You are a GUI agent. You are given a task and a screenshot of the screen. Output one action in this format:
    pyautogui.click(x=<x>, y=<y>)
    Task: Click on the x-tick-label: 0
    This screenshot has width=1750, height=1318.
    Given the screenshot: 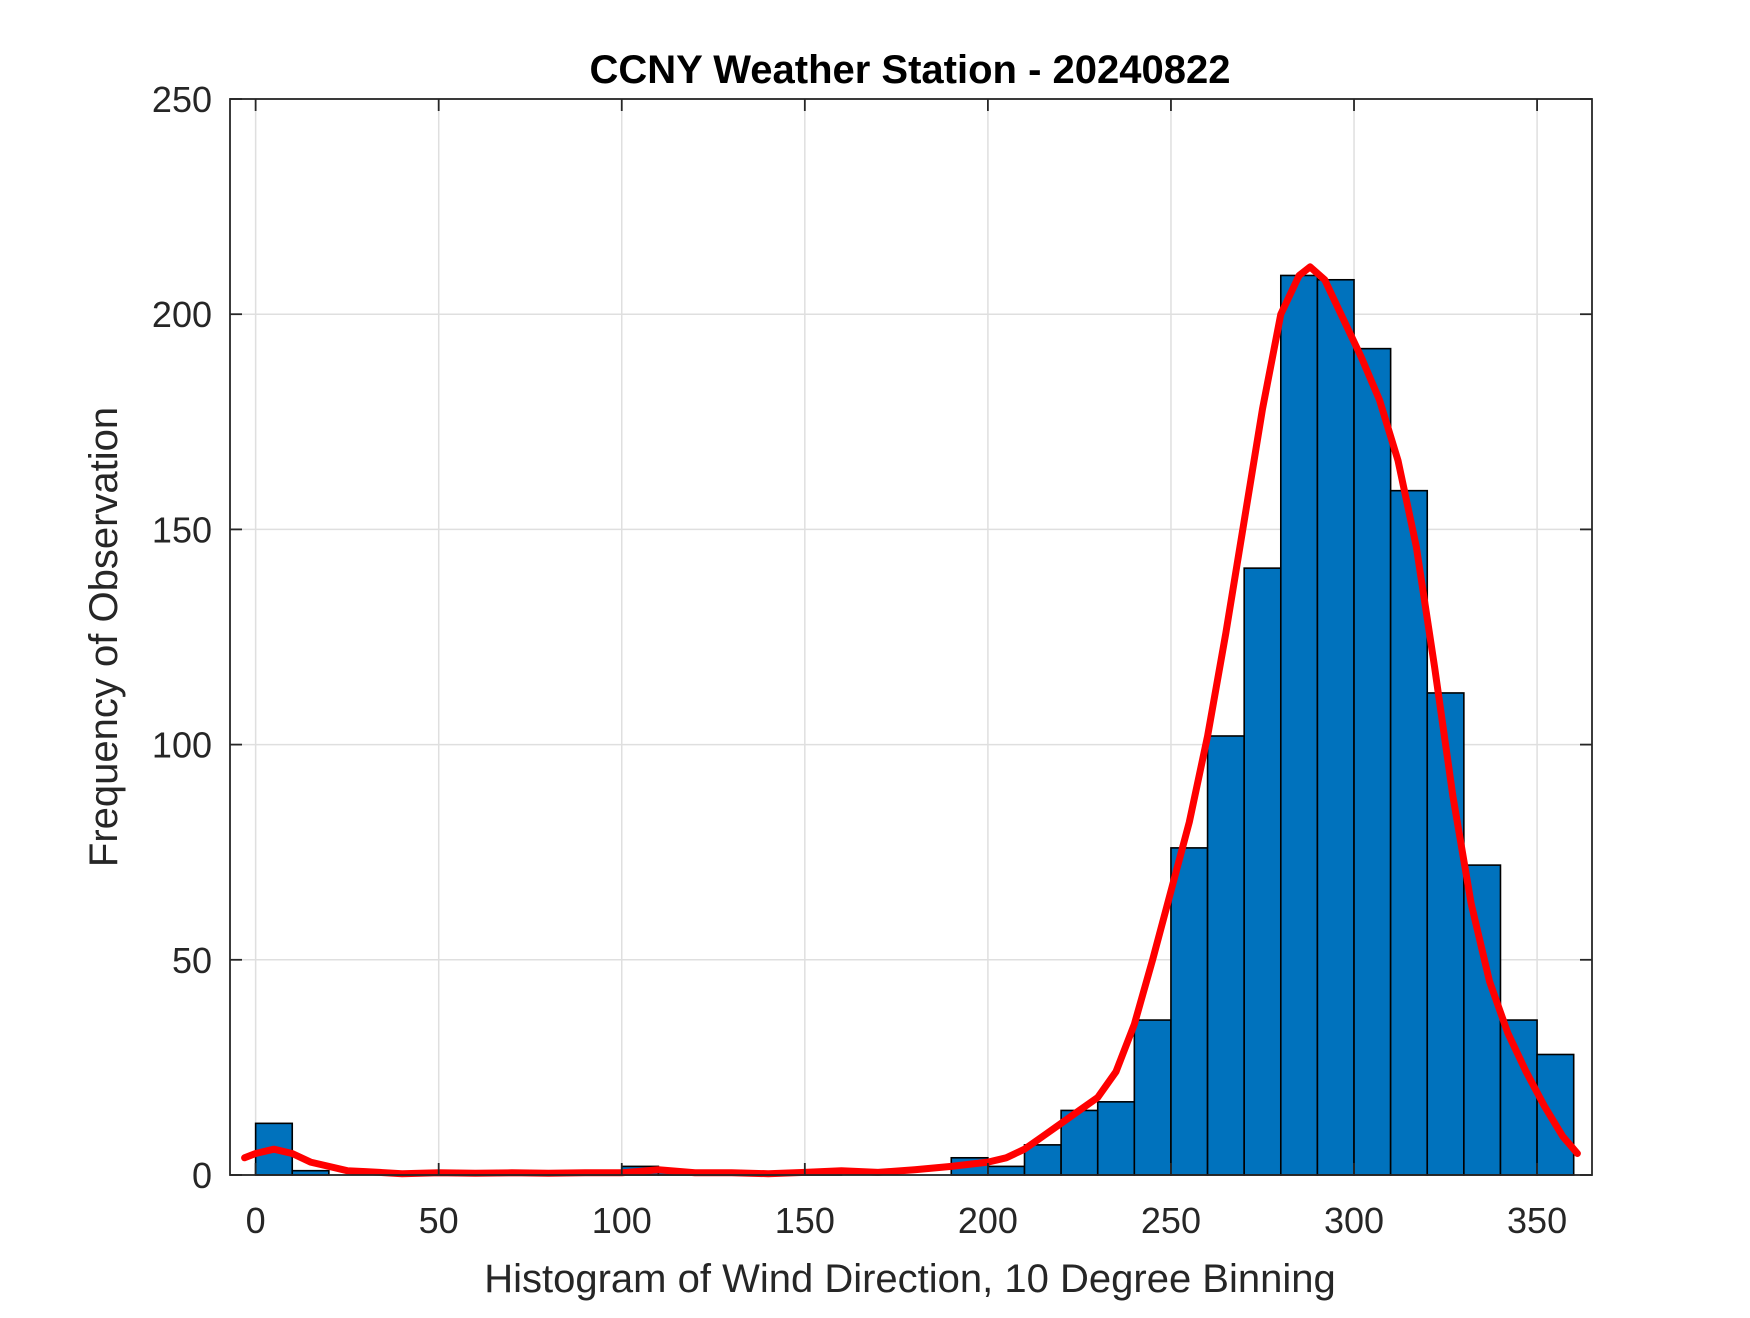 What is the action you would take?
    pyautogui.click(x=256, y=1220)
    